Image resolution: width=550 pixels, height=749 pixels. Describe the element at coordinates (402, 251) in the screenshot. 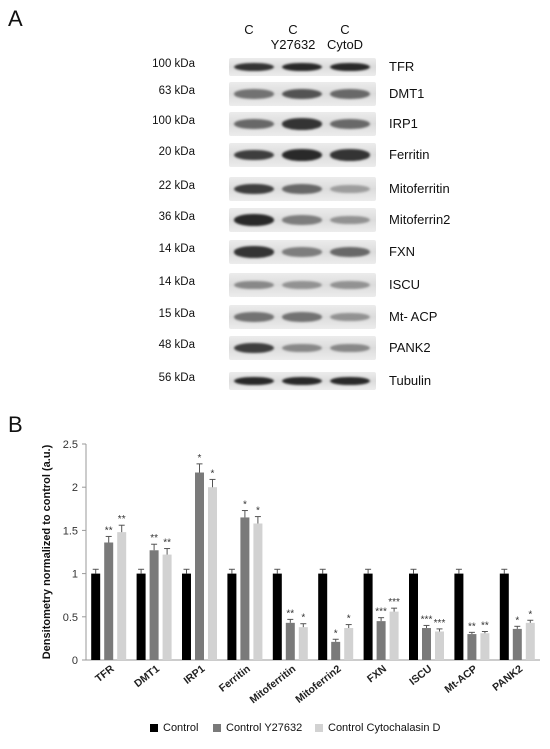

I see `protein-label: FXN` at that location.